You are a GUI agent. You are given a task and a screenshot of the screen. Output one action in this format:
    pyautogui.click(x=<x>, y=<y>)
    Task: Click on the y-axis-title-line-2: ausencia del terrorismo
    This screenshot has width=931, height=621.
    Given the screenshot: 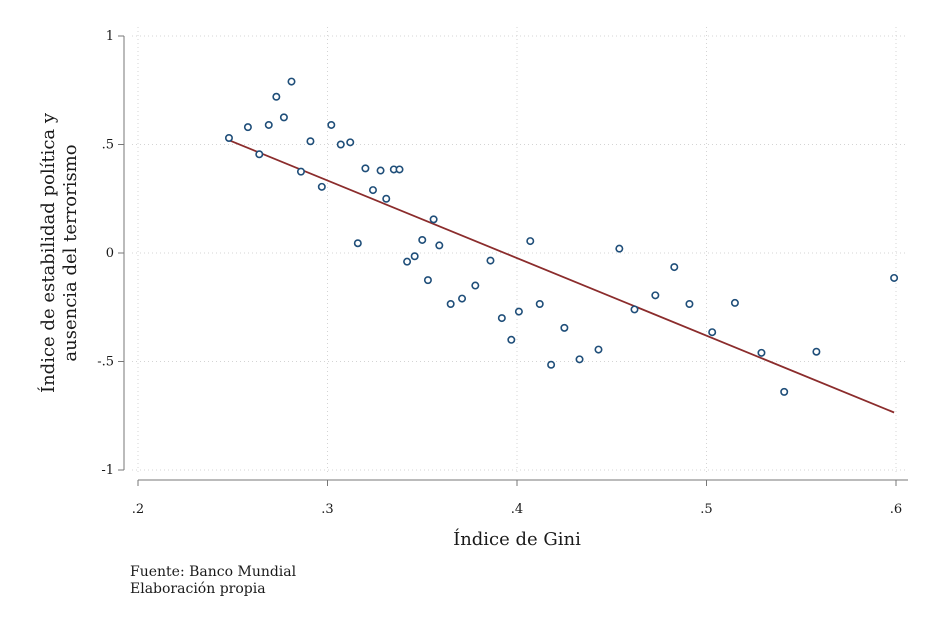 What is the action you would take?
    pyautogui.click(x=70, y=252)
    